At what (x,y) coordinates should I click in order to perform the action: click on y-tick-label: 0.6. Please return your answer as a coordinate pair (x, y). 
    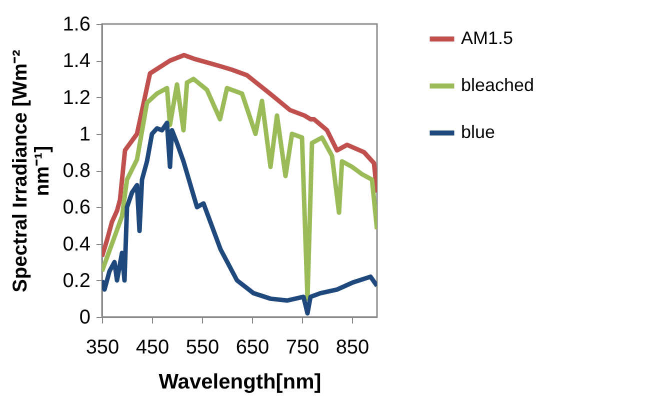
    Looking at the image, I should click on (76, 207).